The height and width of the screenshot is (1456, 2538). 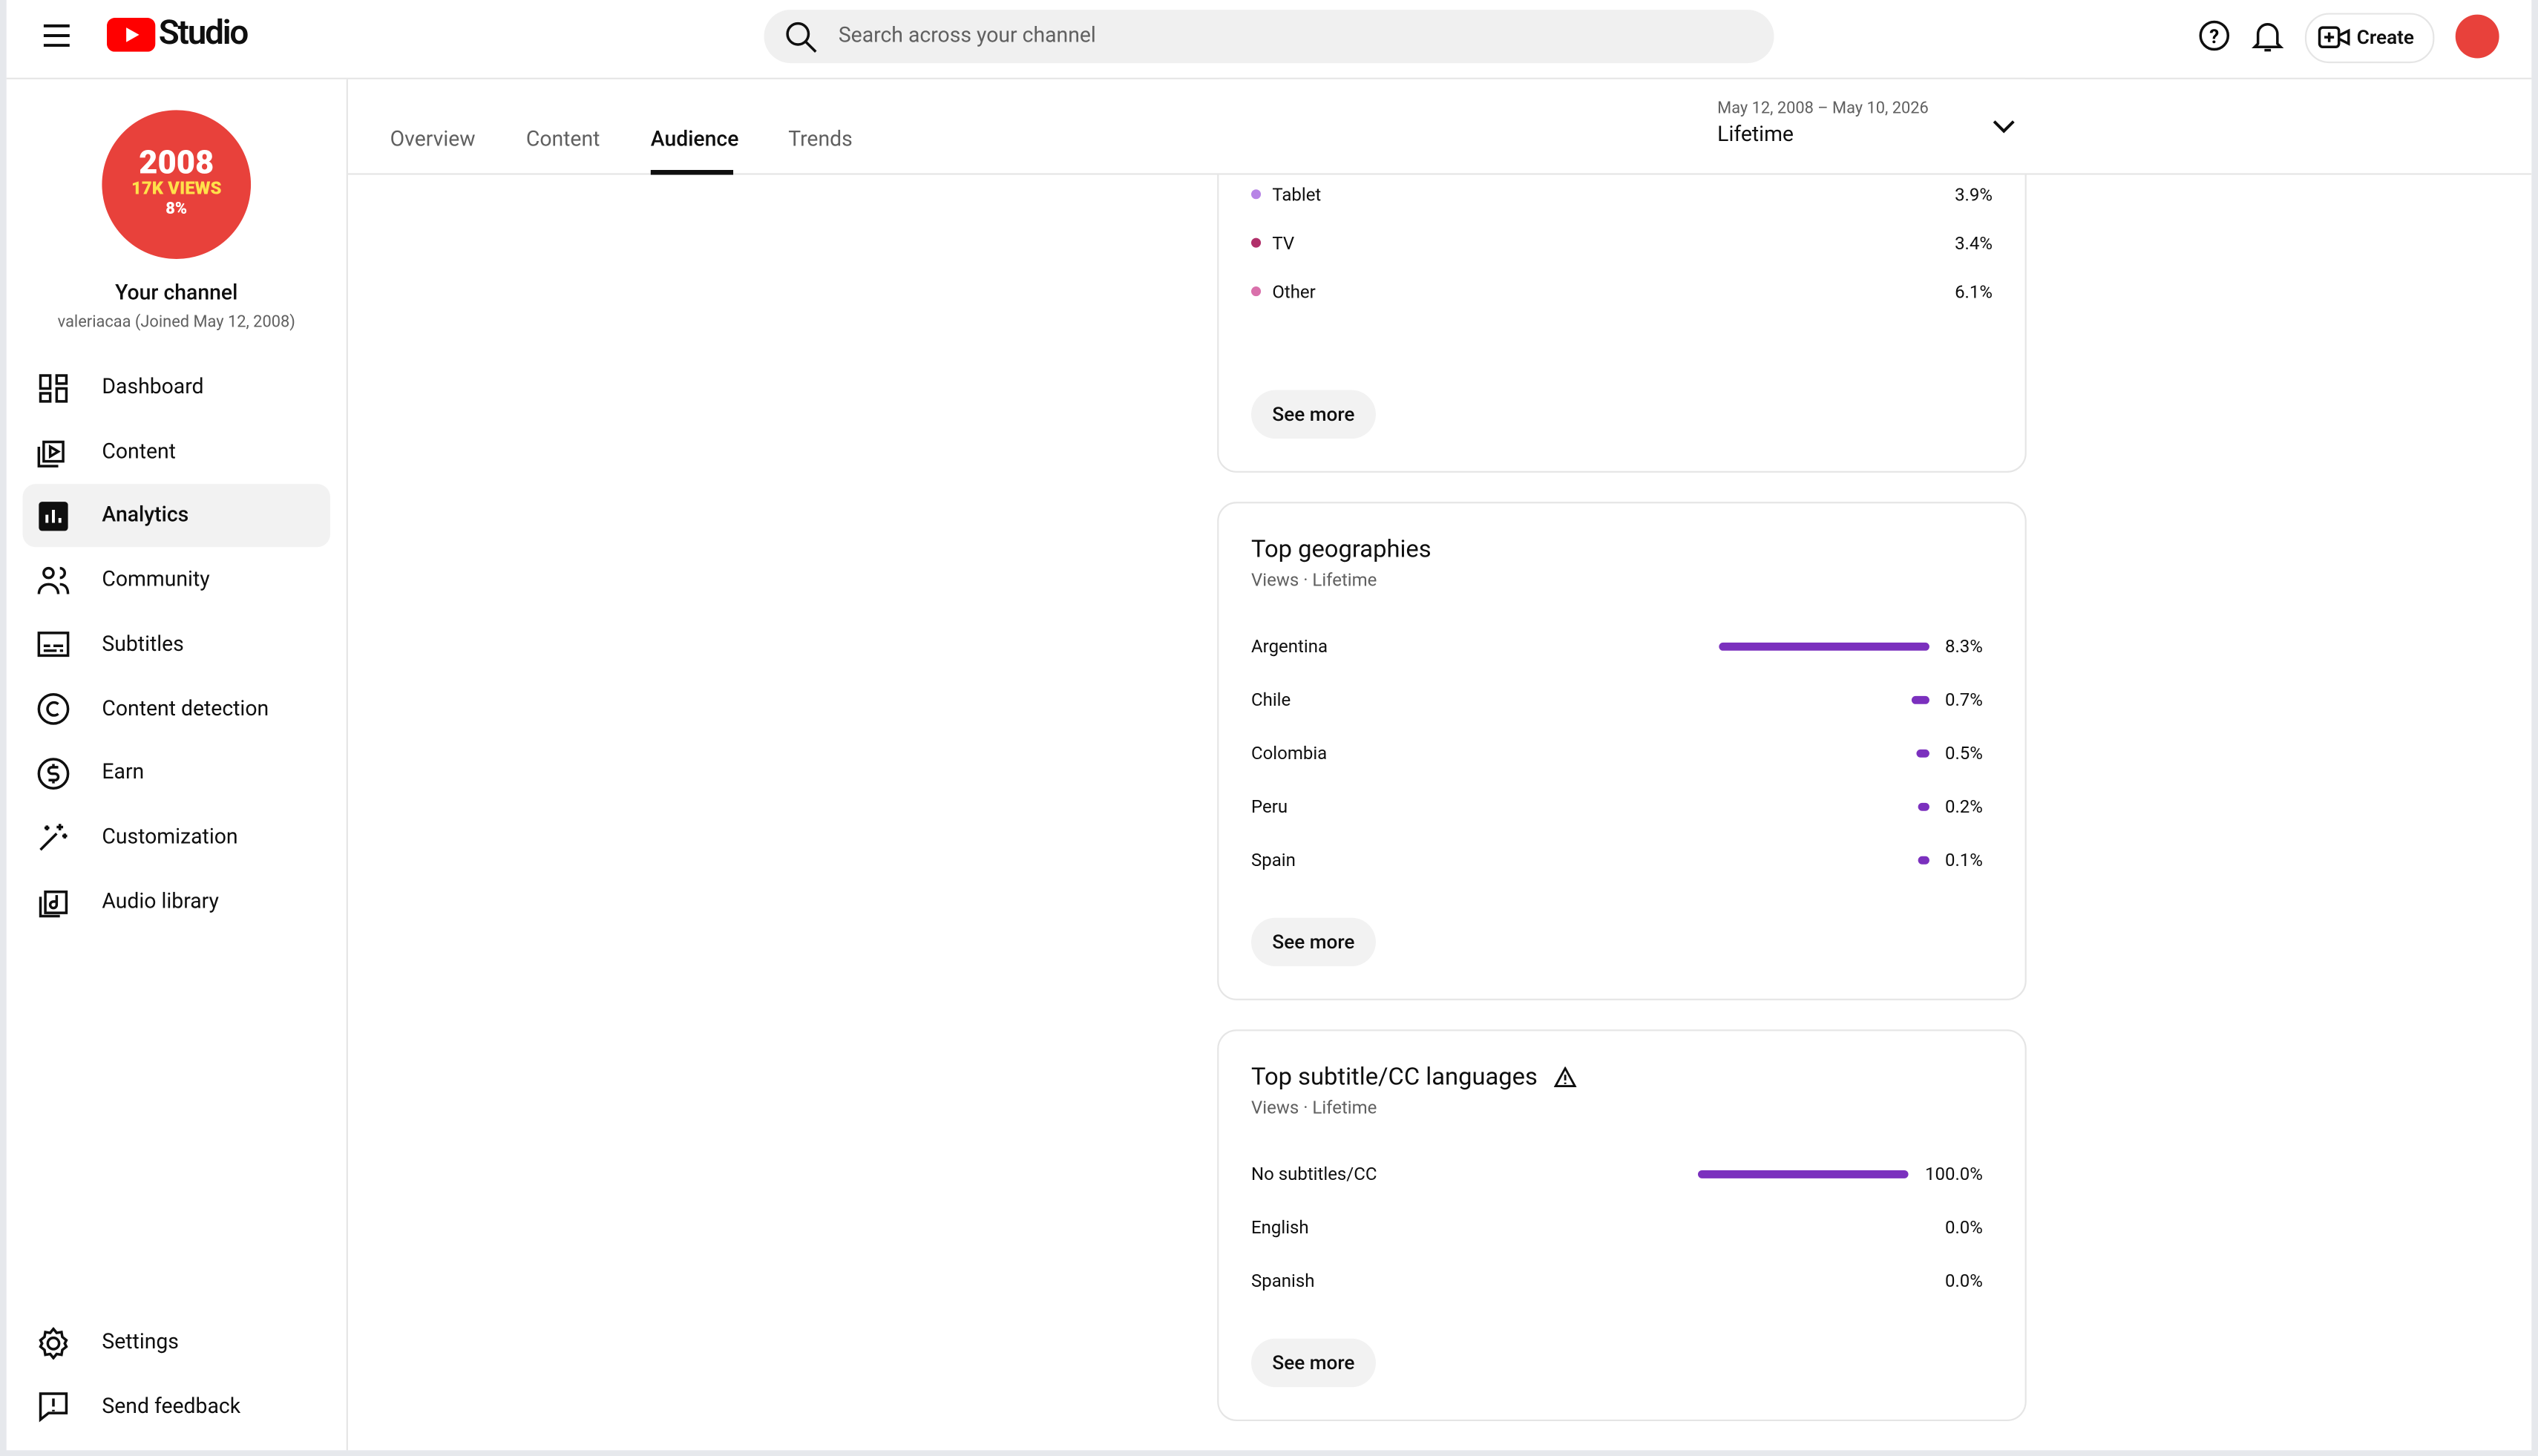 I want to click on row: Other 6.1%, so click(x=1622, y=291).